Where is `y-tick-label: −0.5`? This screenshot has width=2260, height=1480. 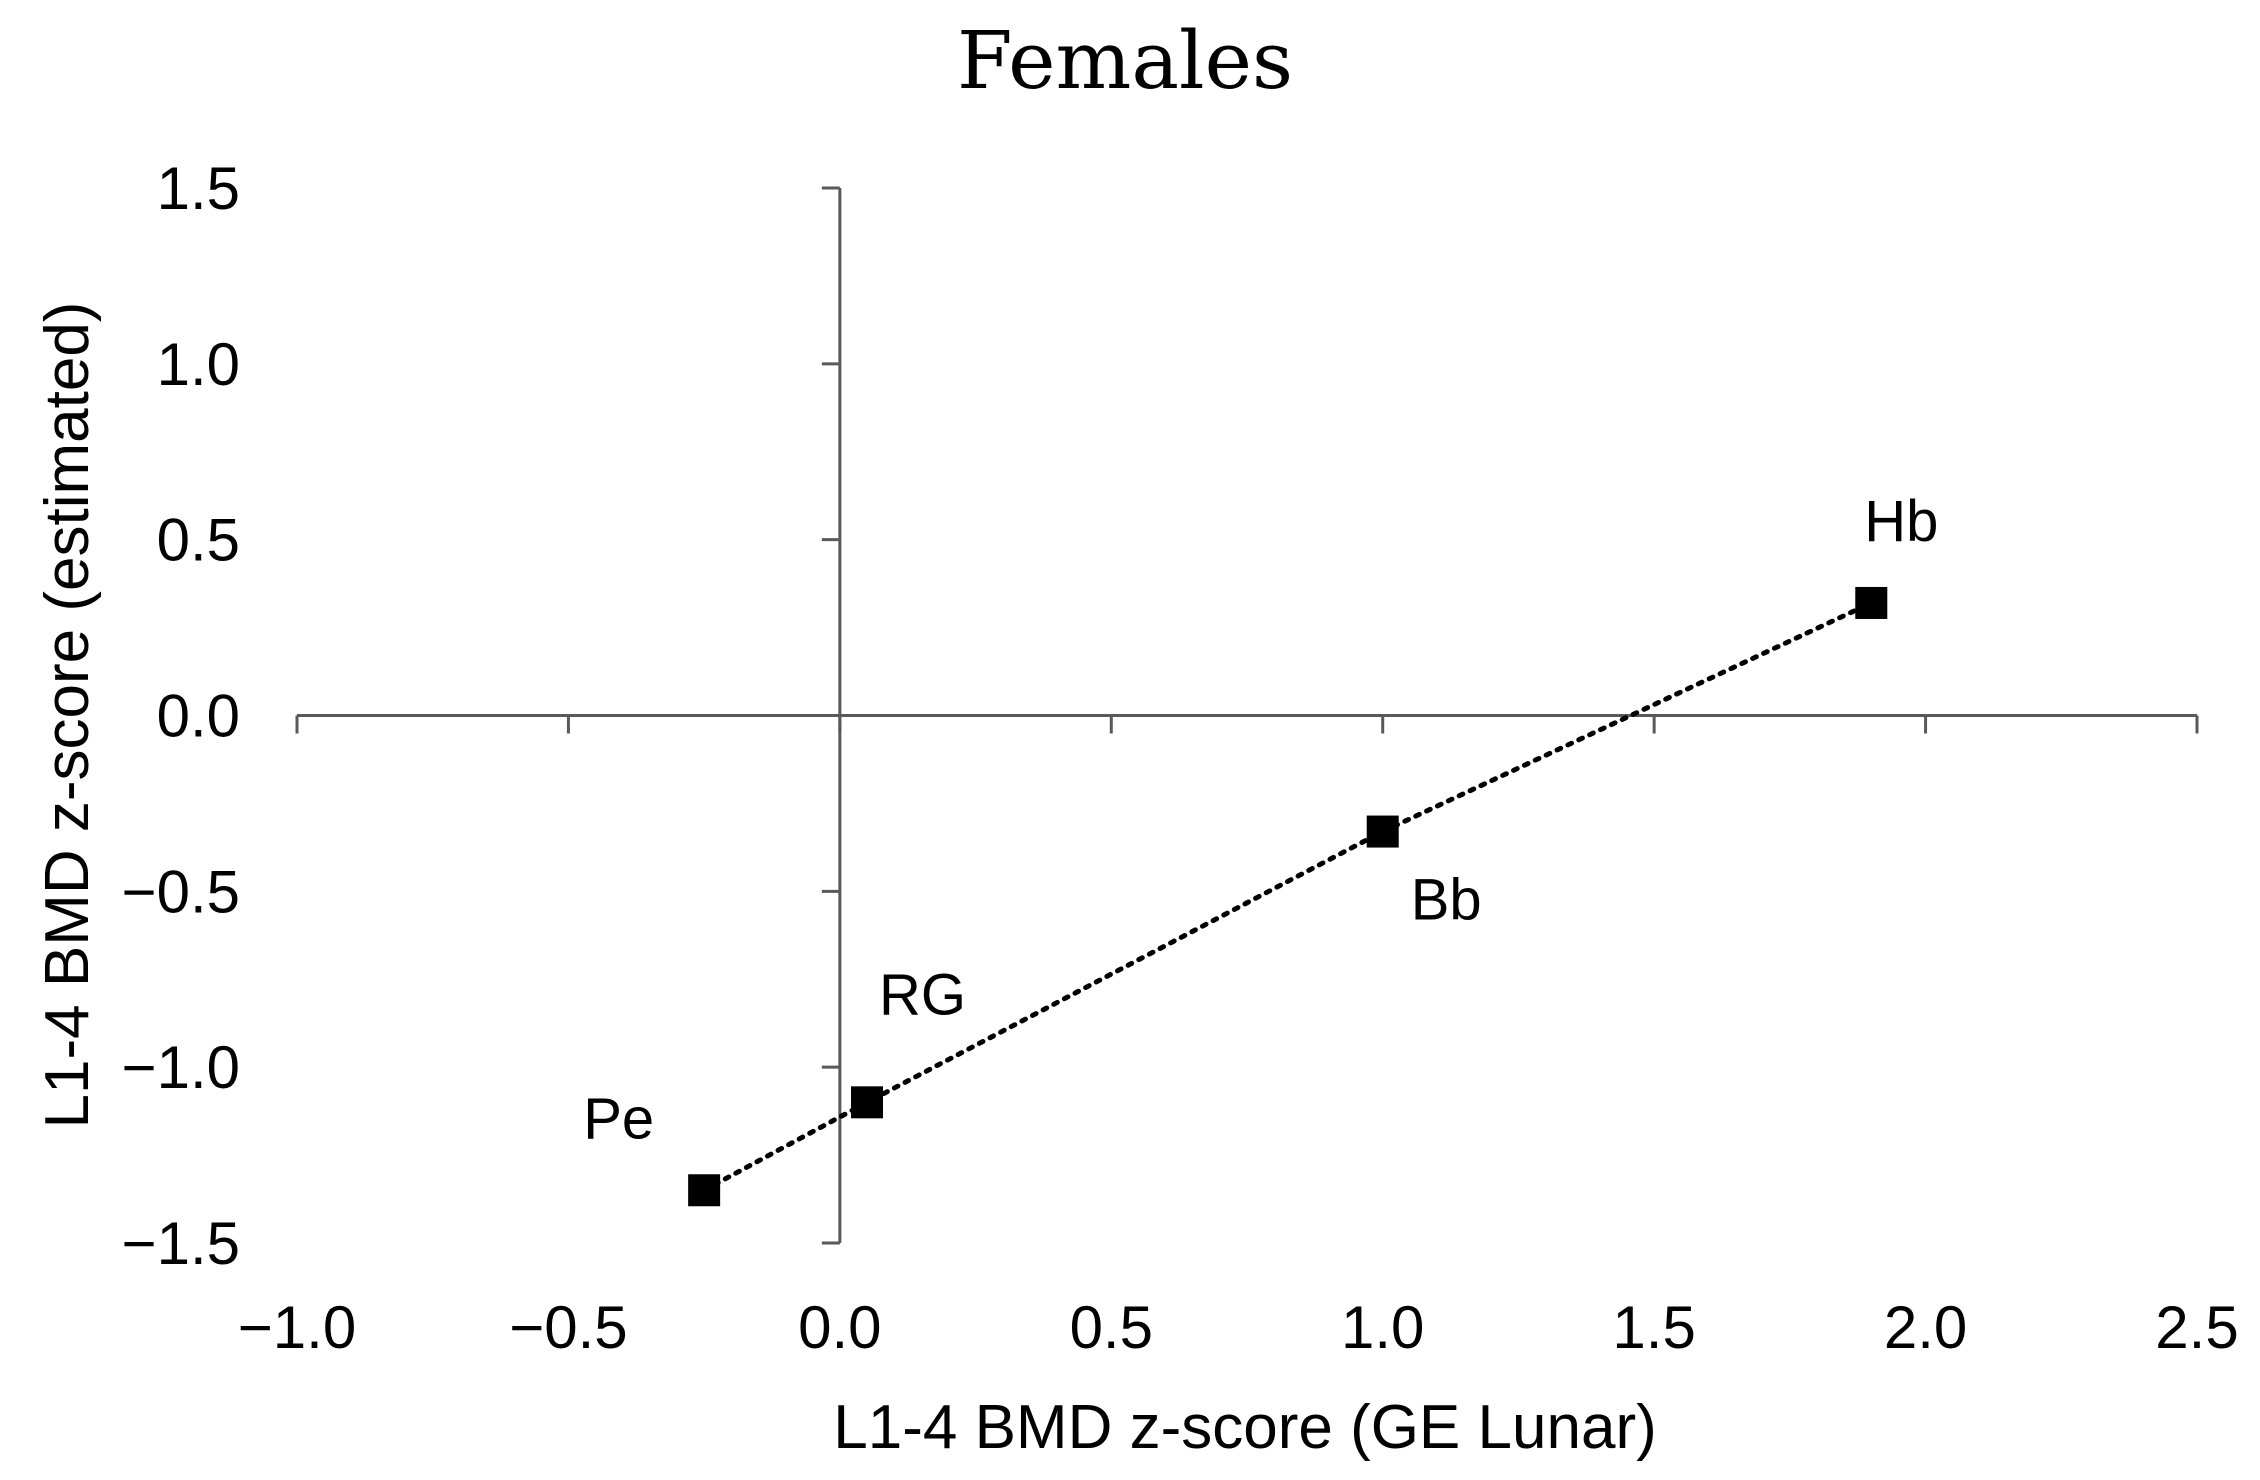
y-tick-label: −0.5 is located at coordinates (181, 891).